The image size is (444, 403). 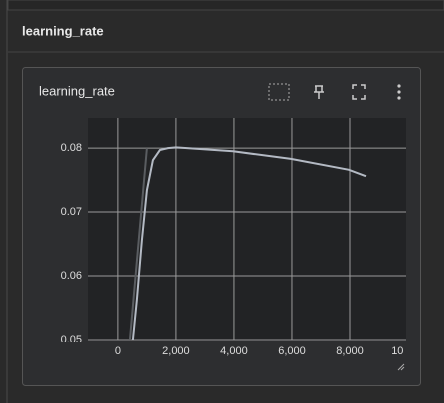 I want to click on section-title: learning_rate, so click(x=63, y=30).